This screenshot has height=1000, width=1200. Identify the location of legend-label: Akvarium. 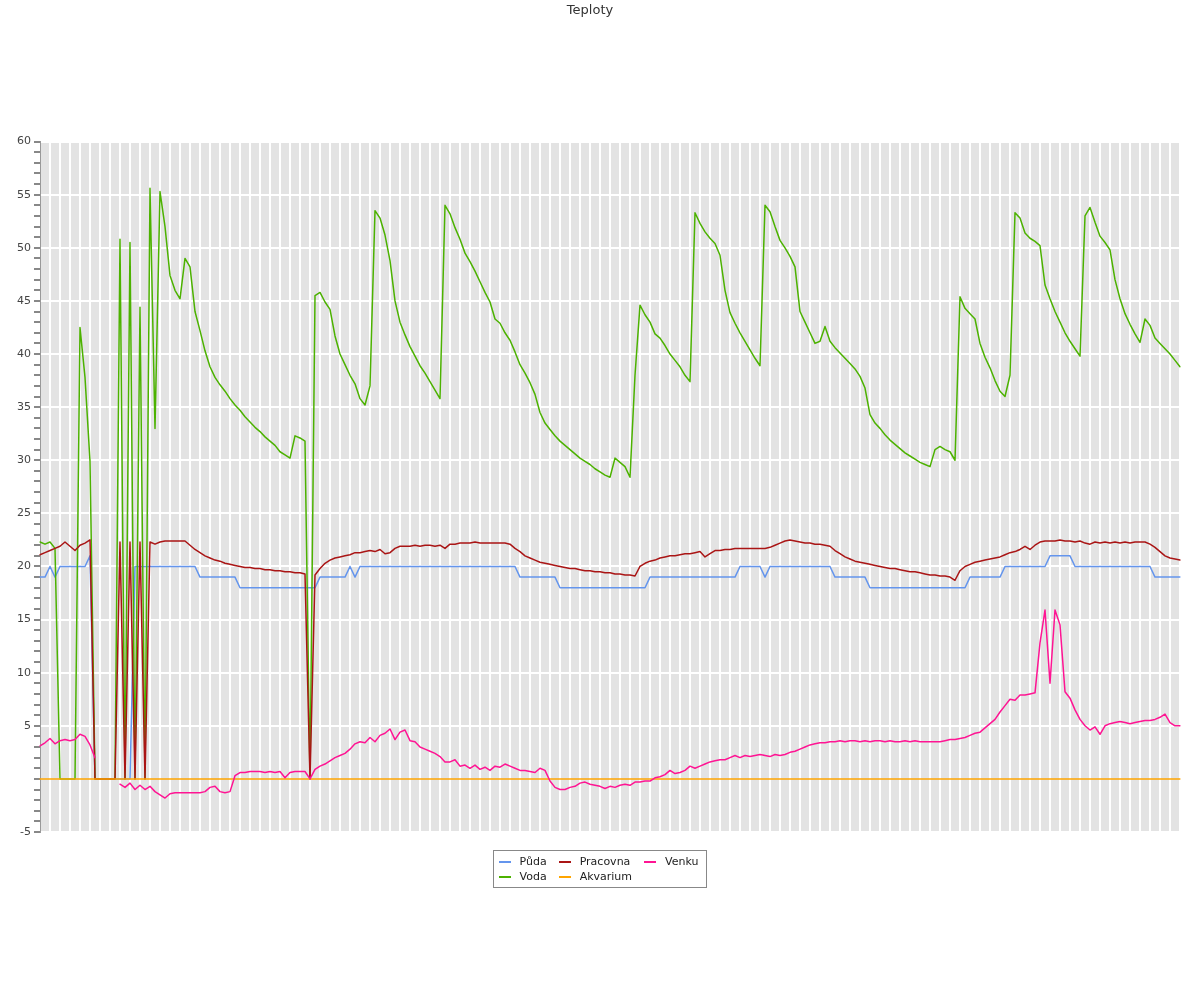
(606, 876).